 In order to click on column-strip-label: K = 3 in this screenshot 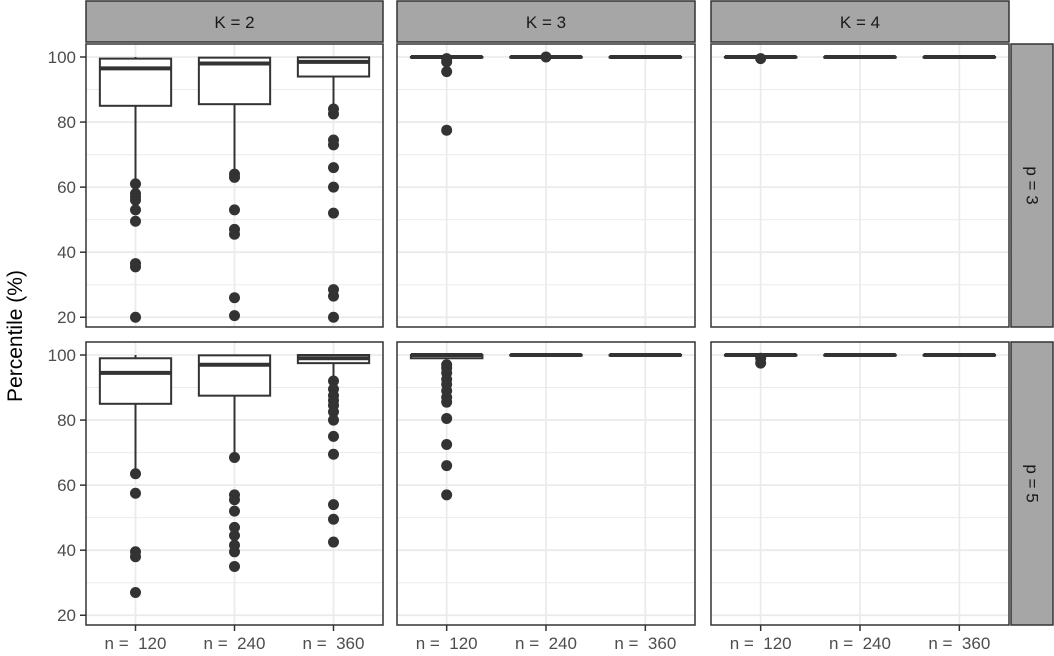, I will do `click(546, 22)`.